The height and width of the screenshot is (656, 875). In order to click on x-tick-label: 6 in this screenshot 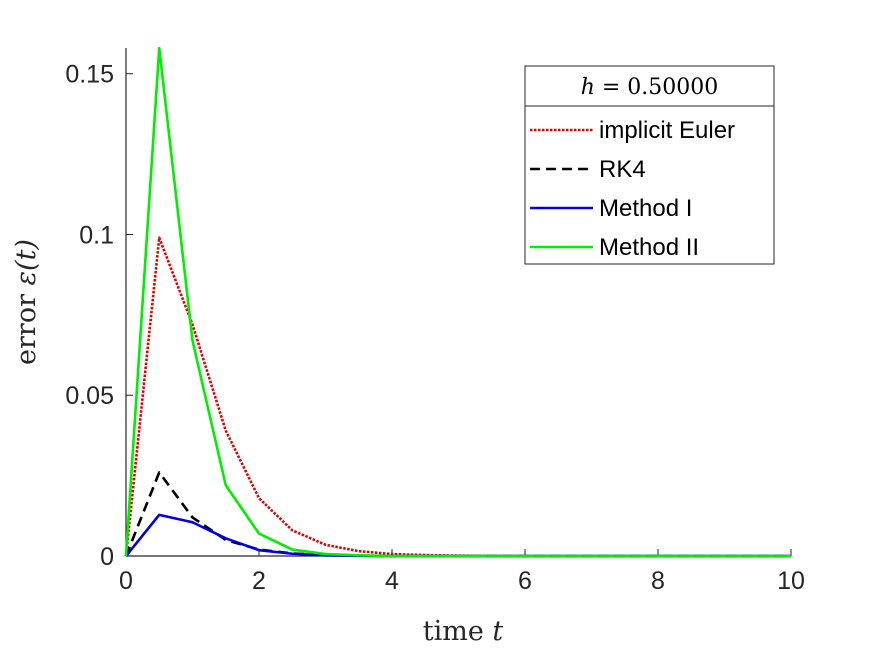, I will do `click(525, 581)`.